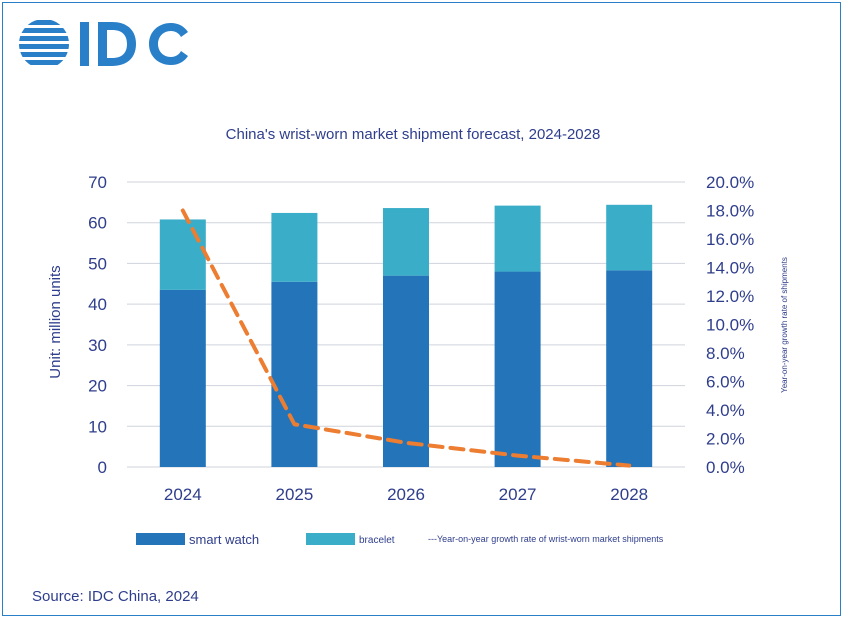 The height and width of the screenshot is (620, 845). Describe the element at coordinates (97, 223) in the screenshot. I see `y-tick-label: 60` at that location.